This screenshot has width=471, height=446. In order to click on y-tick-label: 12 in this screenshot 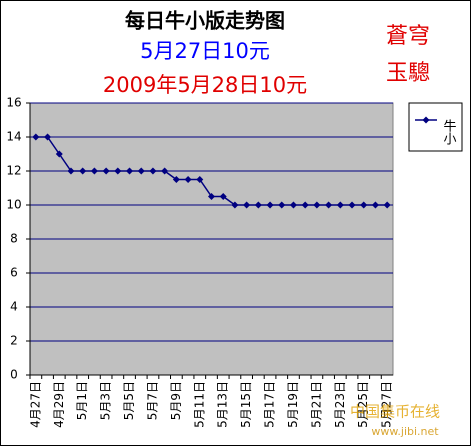, I will do `click(13, 171)`.